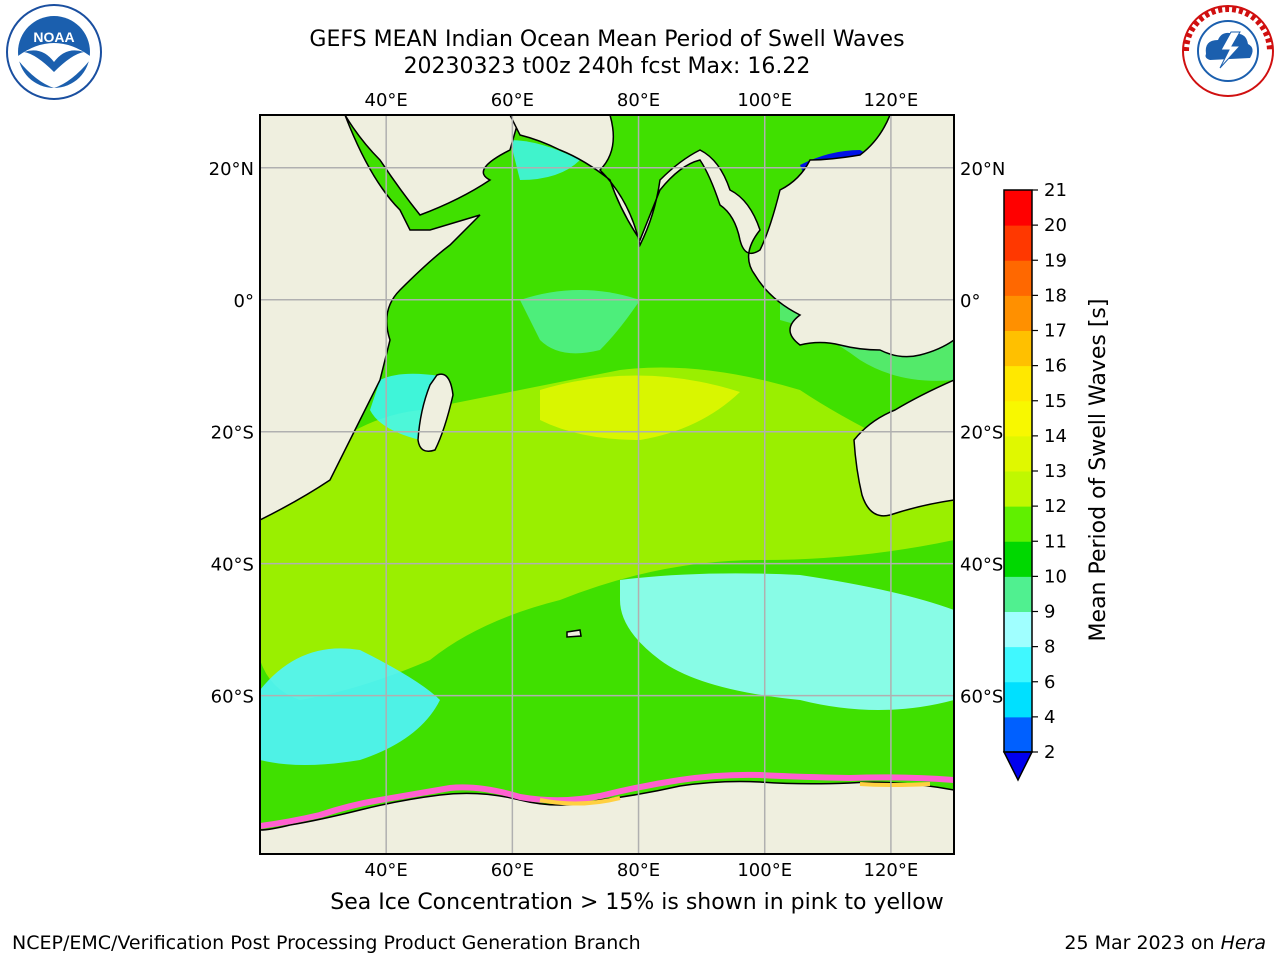  I want to click on footer-date: 25 Mar 2023 on Hera, so click(1165, 943).